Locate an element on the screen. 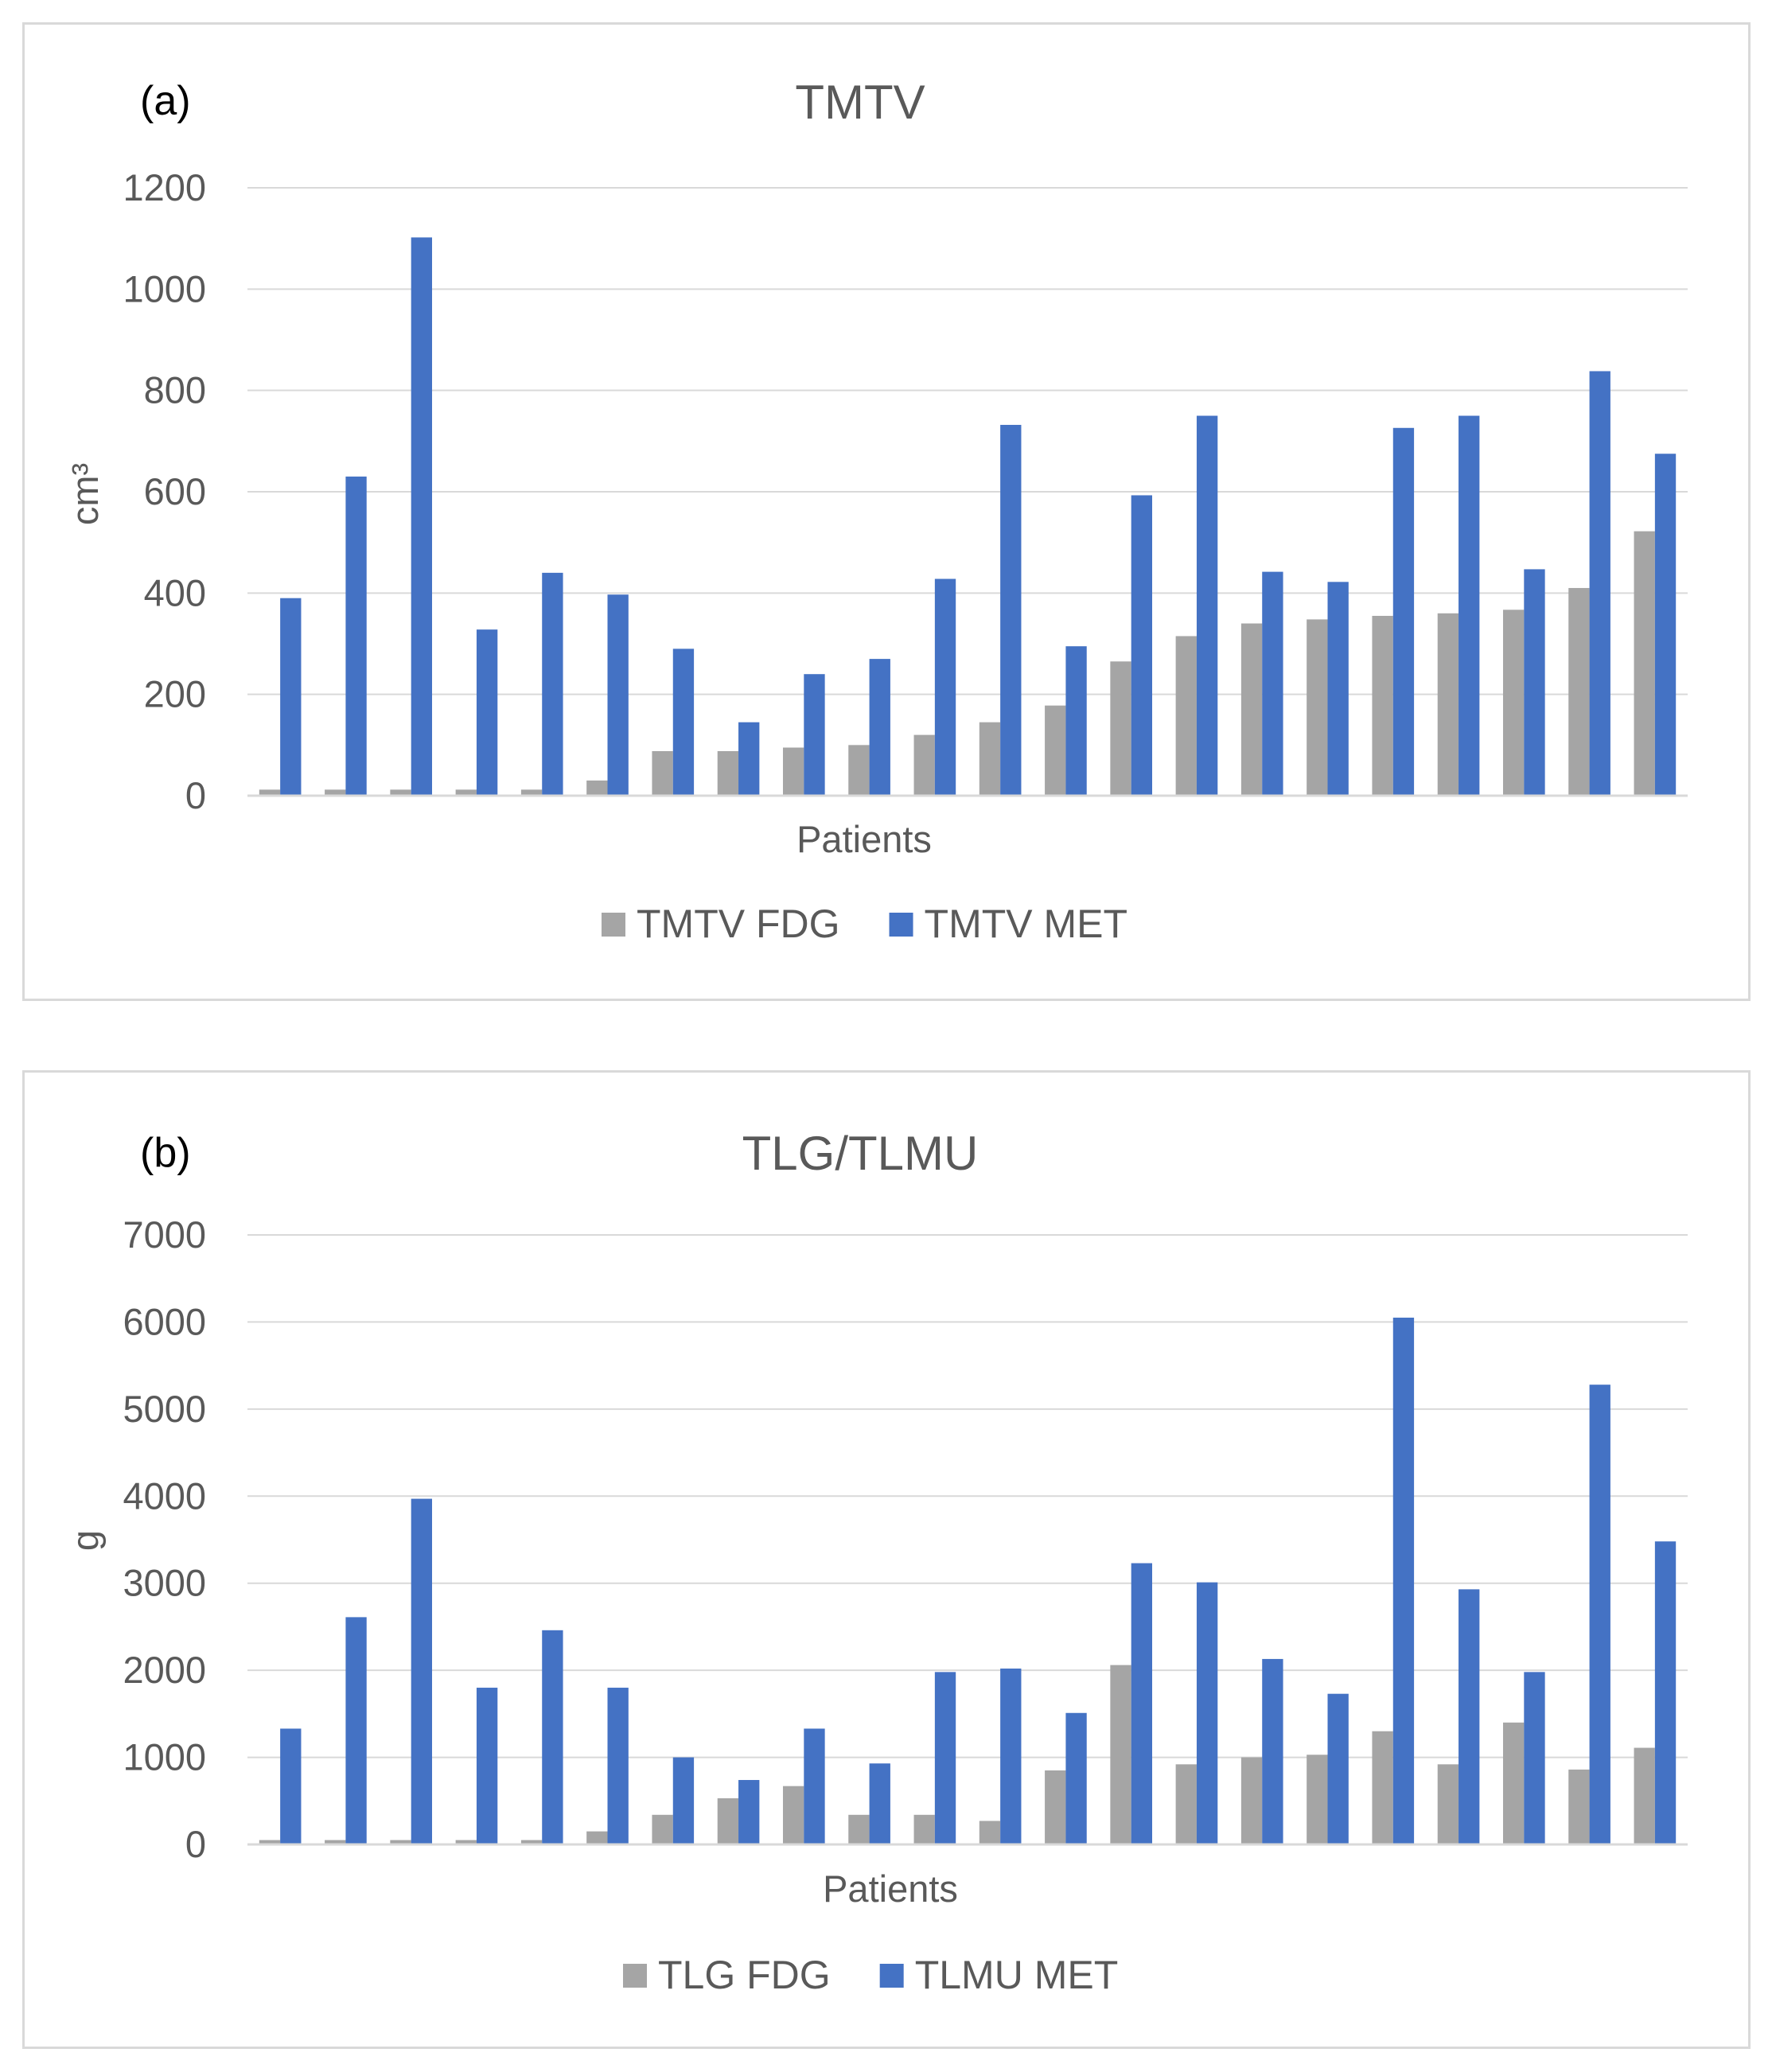  y-tick-label: 1000 is located at coordinates (164, 1757).